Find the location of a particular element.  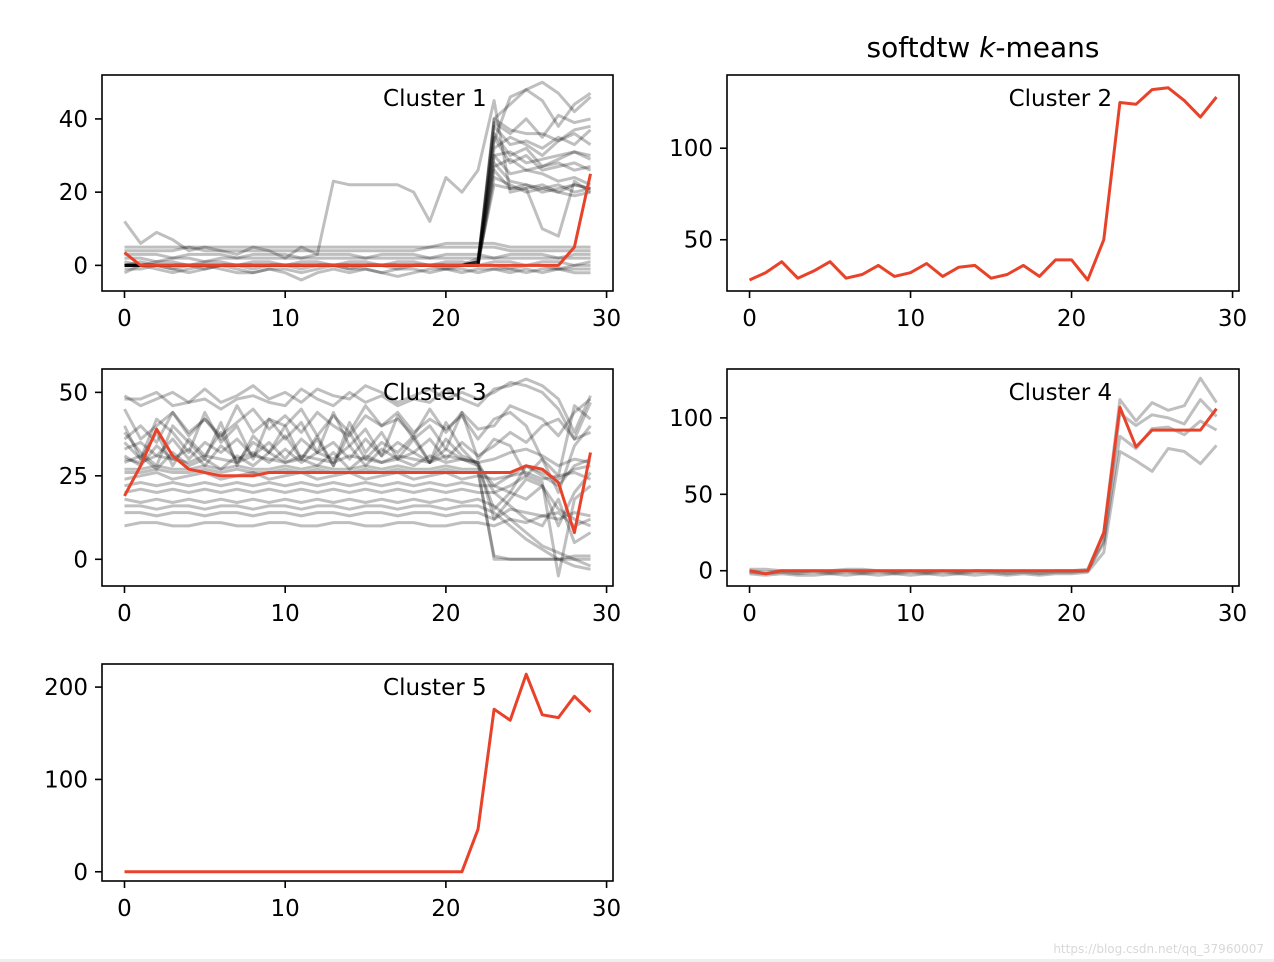

figure-title: softdtw k-means is located at coordinates (983, 47).